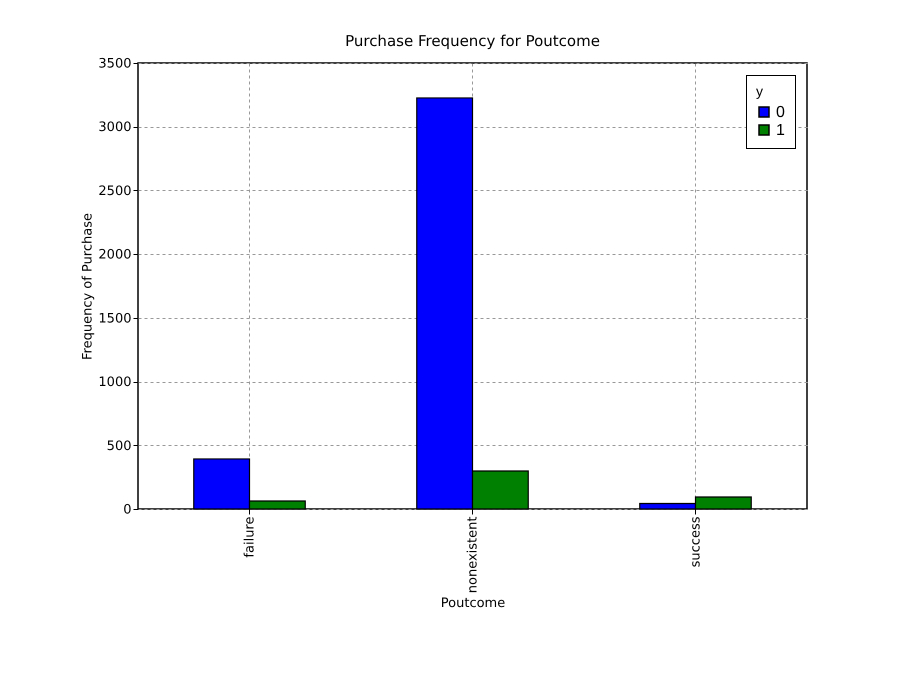 This screenshot has height=677, width=908. What do you see at coordinates (250, 537) in the screenshot?
I see `x-tick-label: failure` at bounding box center [250, 537].